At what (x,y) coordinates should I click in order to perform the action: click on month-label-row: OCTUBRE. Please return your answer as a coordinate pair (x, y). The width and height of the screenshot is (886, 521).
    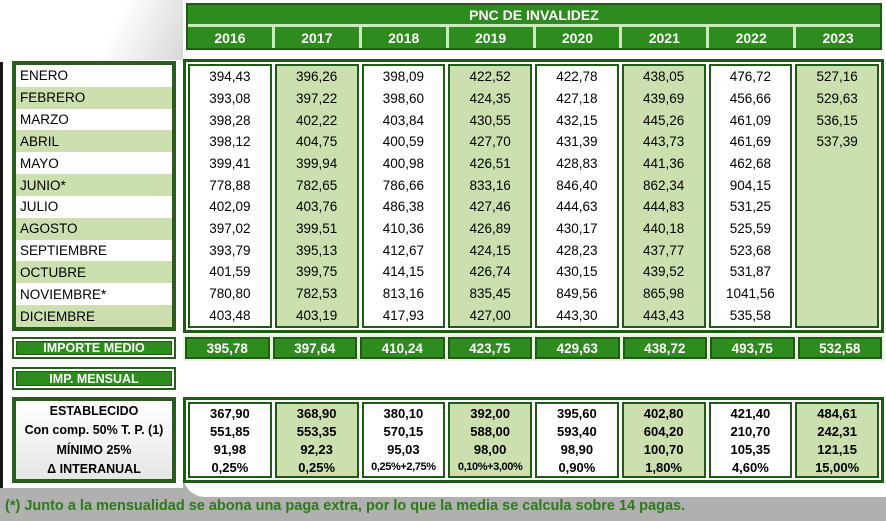
    Looking at the image, I should click on (94, 272).